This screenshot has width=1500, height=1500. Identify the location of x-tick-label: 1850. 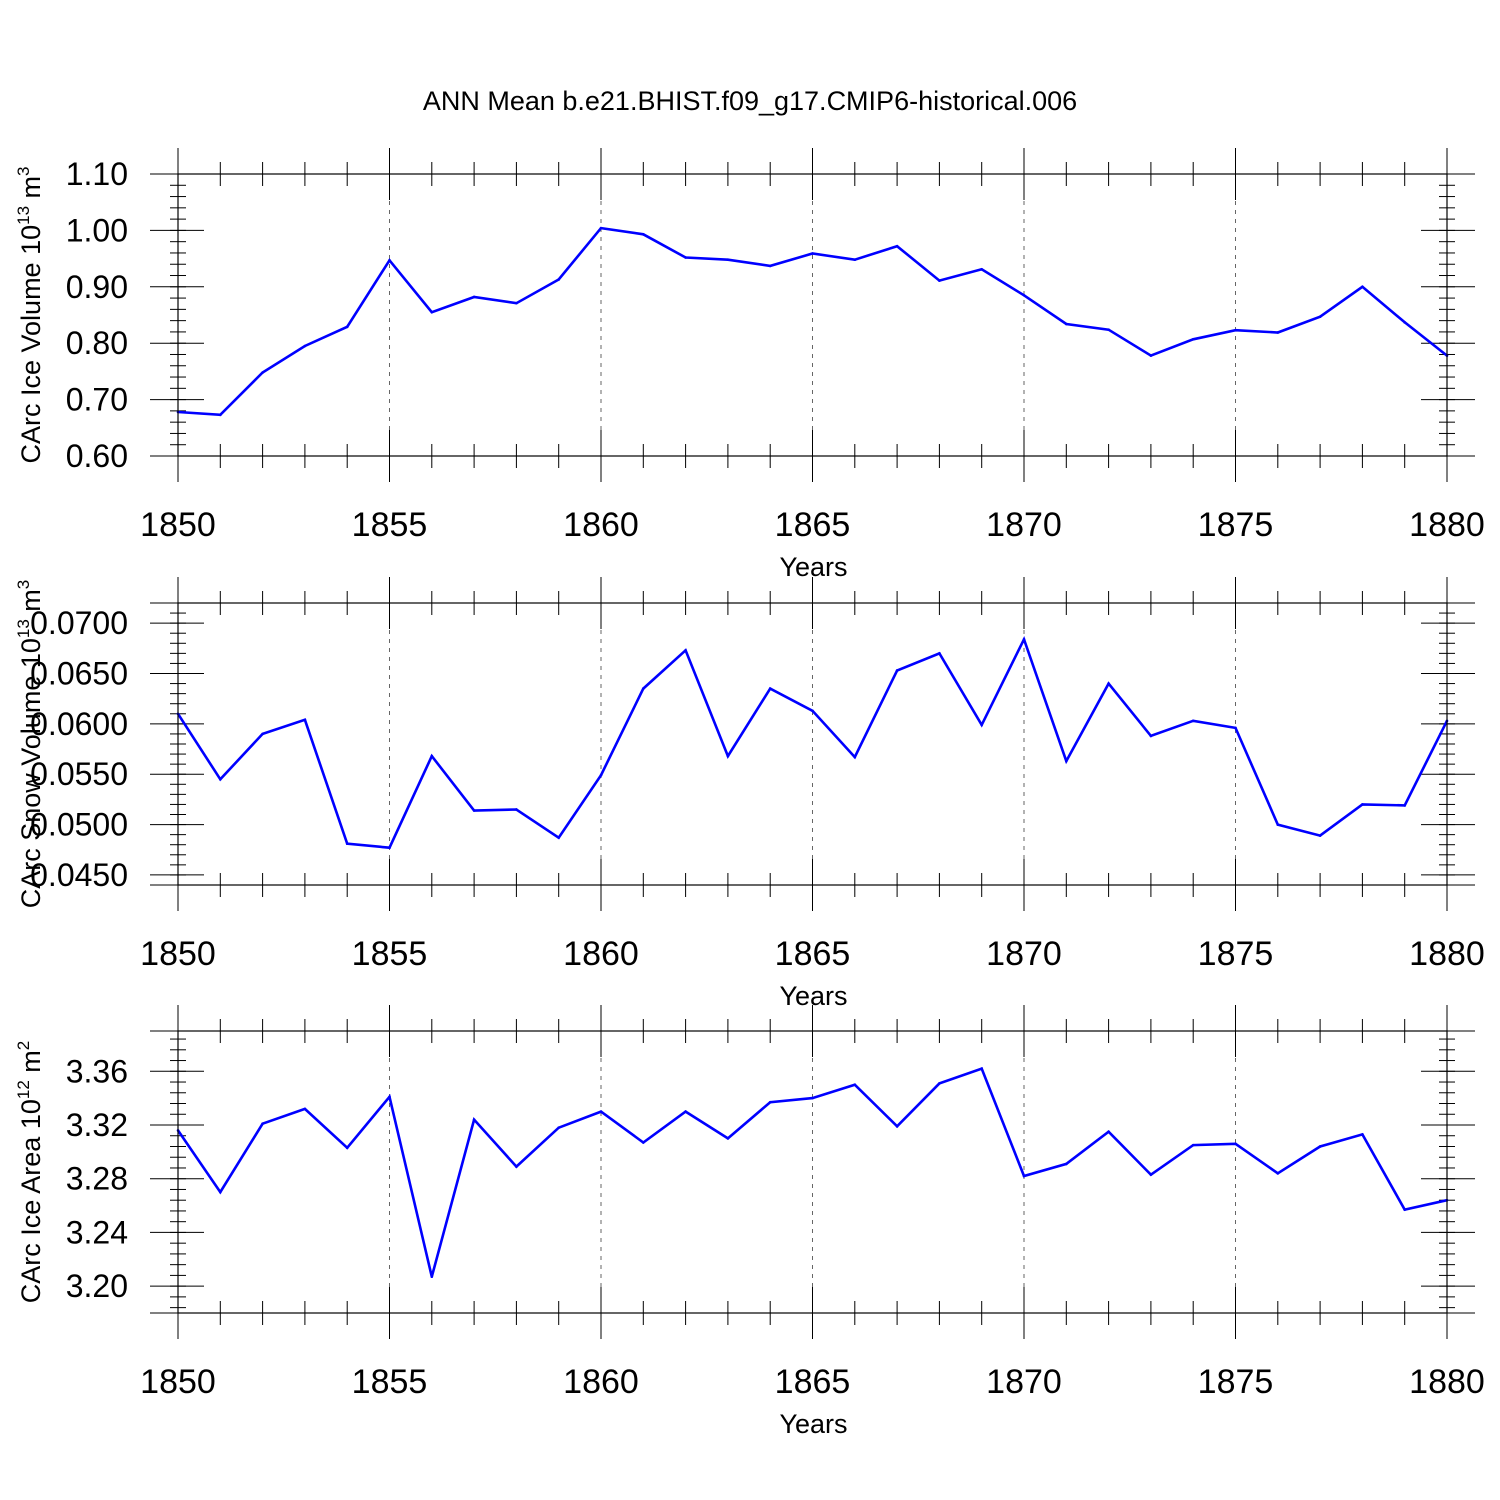
(178, 954).